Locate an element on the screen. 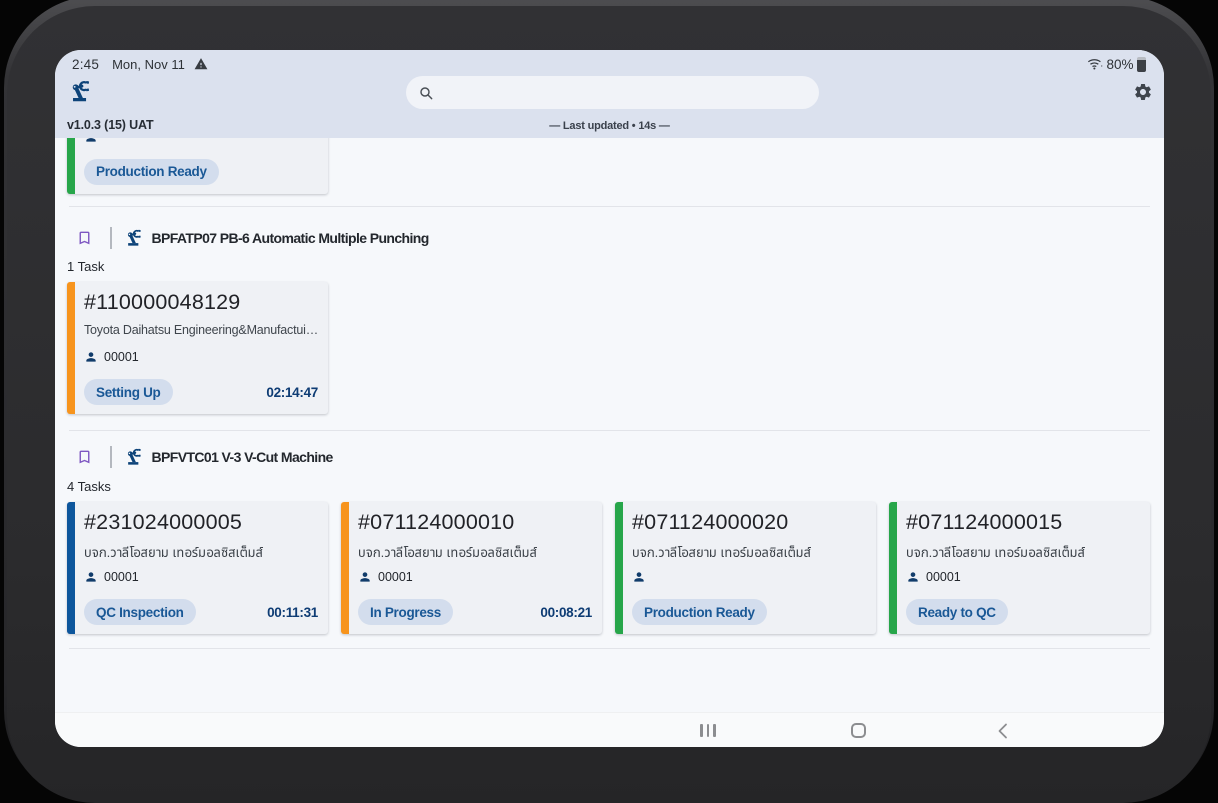 The image size is (1218, 803). robot-arm-logo-icon is located at coordinates (81, 91).